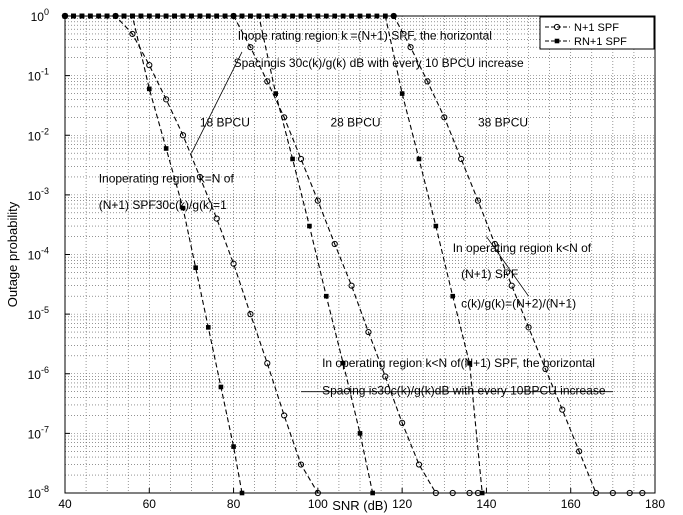  Describe the element at coordinates (503, 123) in the screenshot. I see `annotation-text: 38 BPCU` at that location.